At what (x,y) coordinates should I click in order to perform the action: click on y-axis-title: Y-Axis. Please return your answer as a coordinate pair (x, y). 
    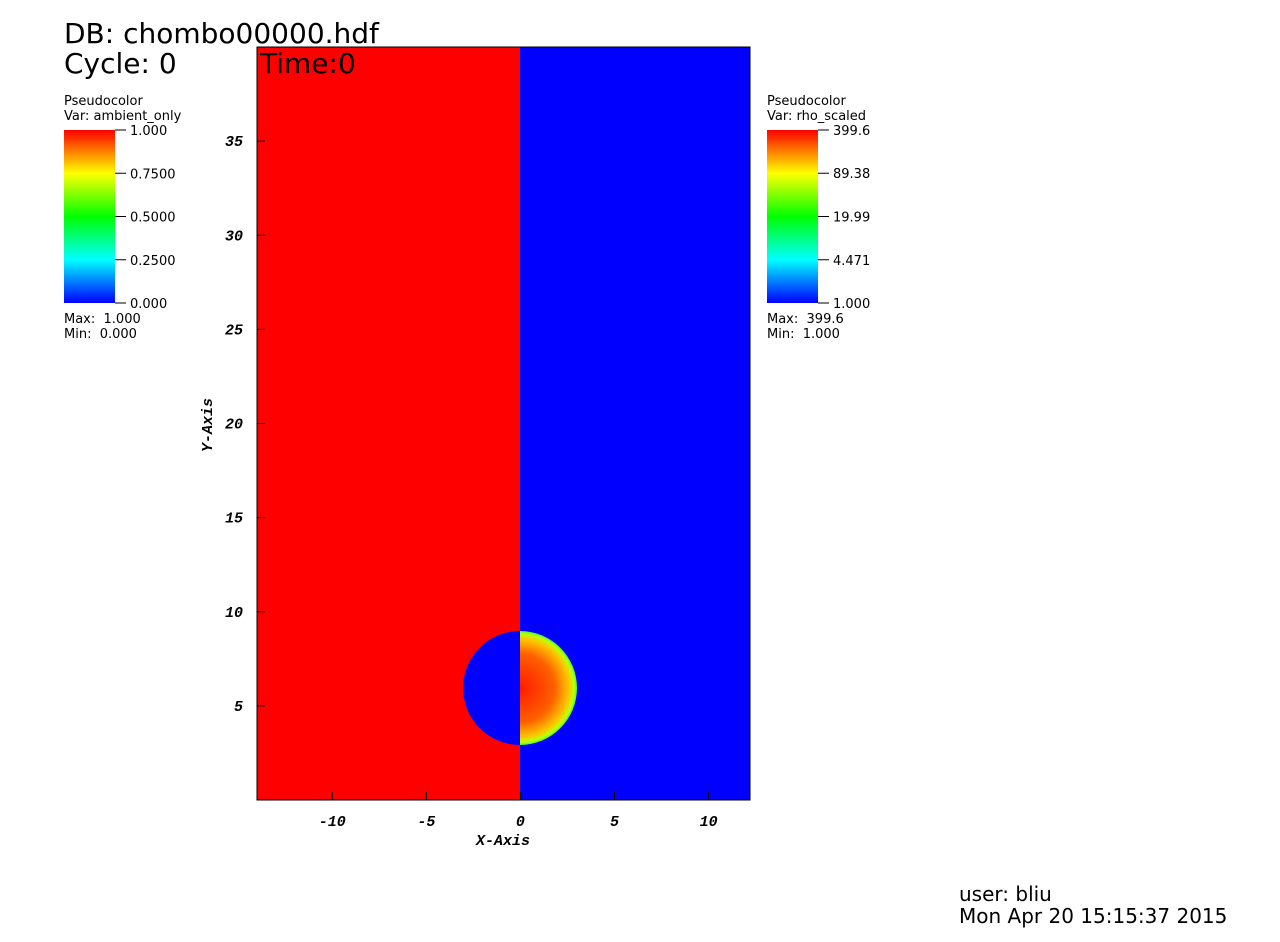
    Looking at the image, I should click on (208, 425).